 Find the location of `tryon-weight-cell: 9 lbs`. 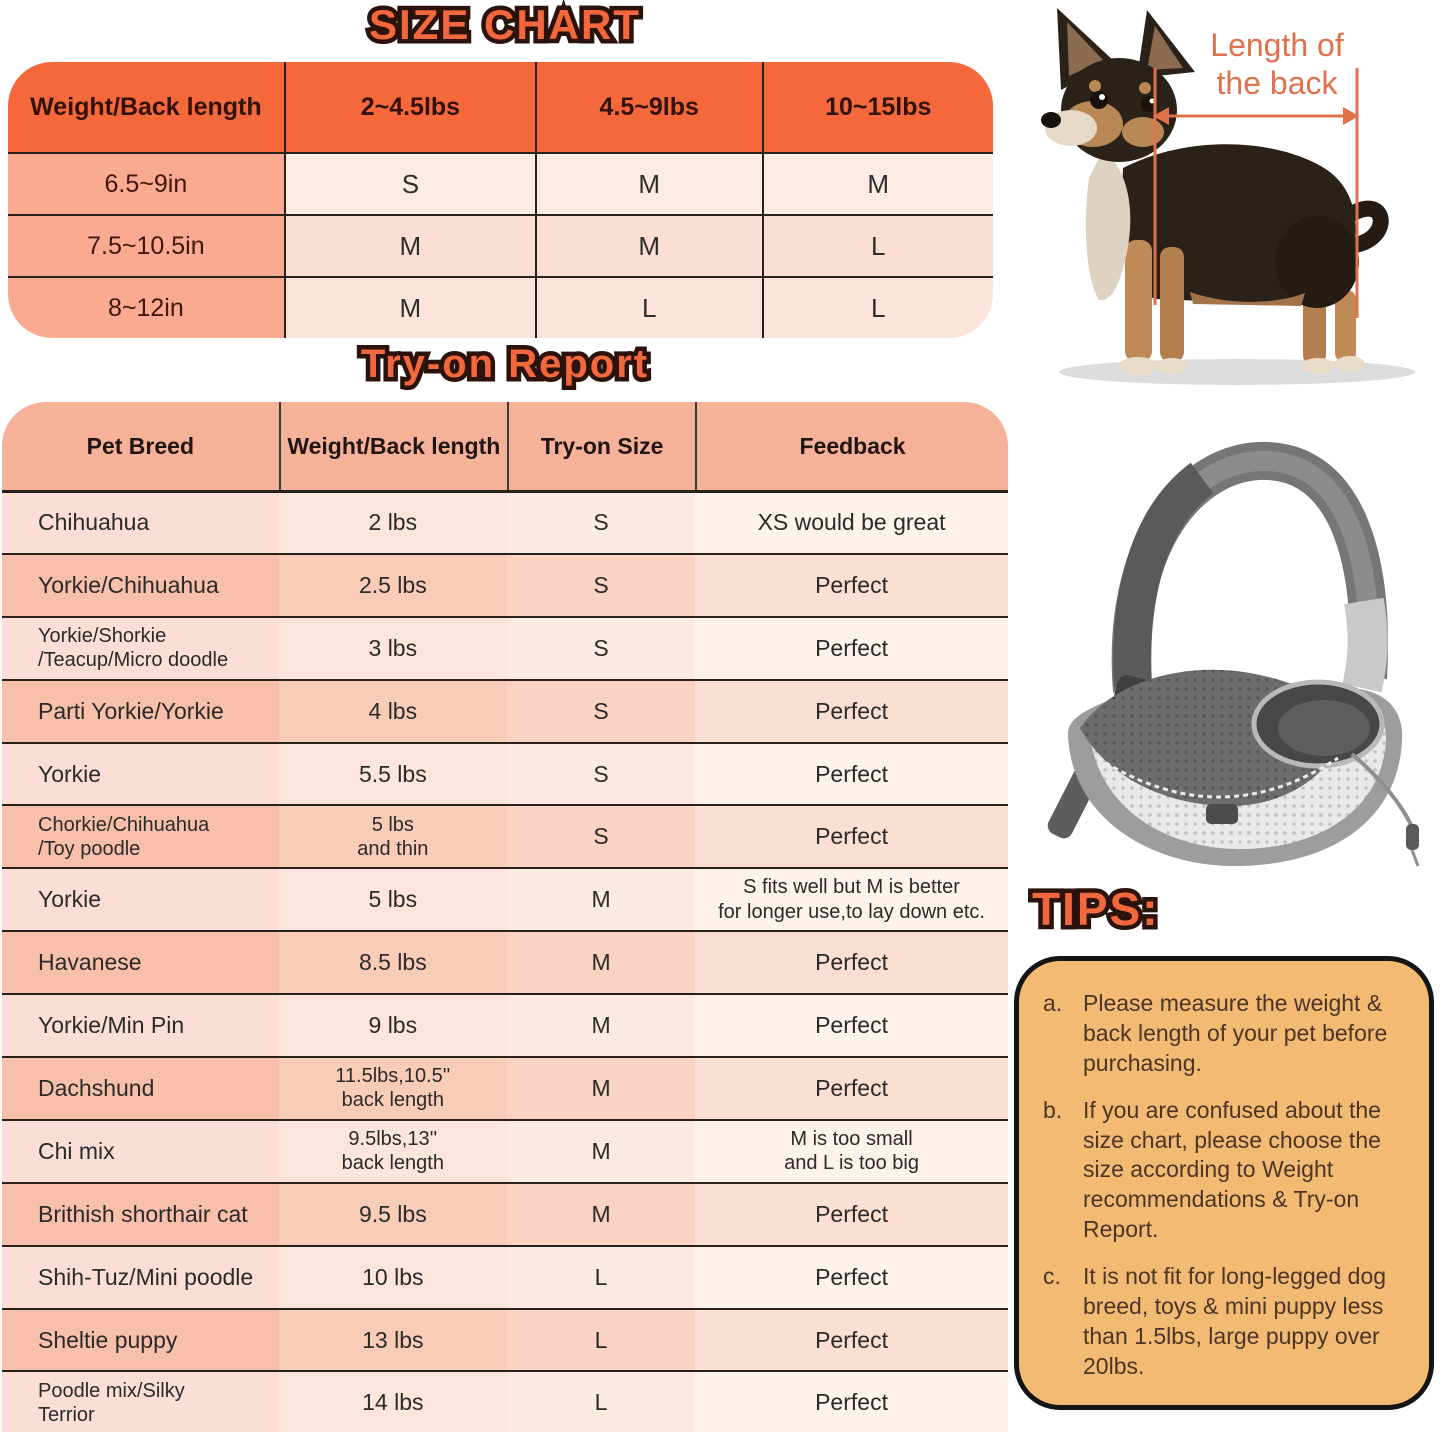

tryon-weight-cell: 9 lbs is located at coordinates (392, 1025).